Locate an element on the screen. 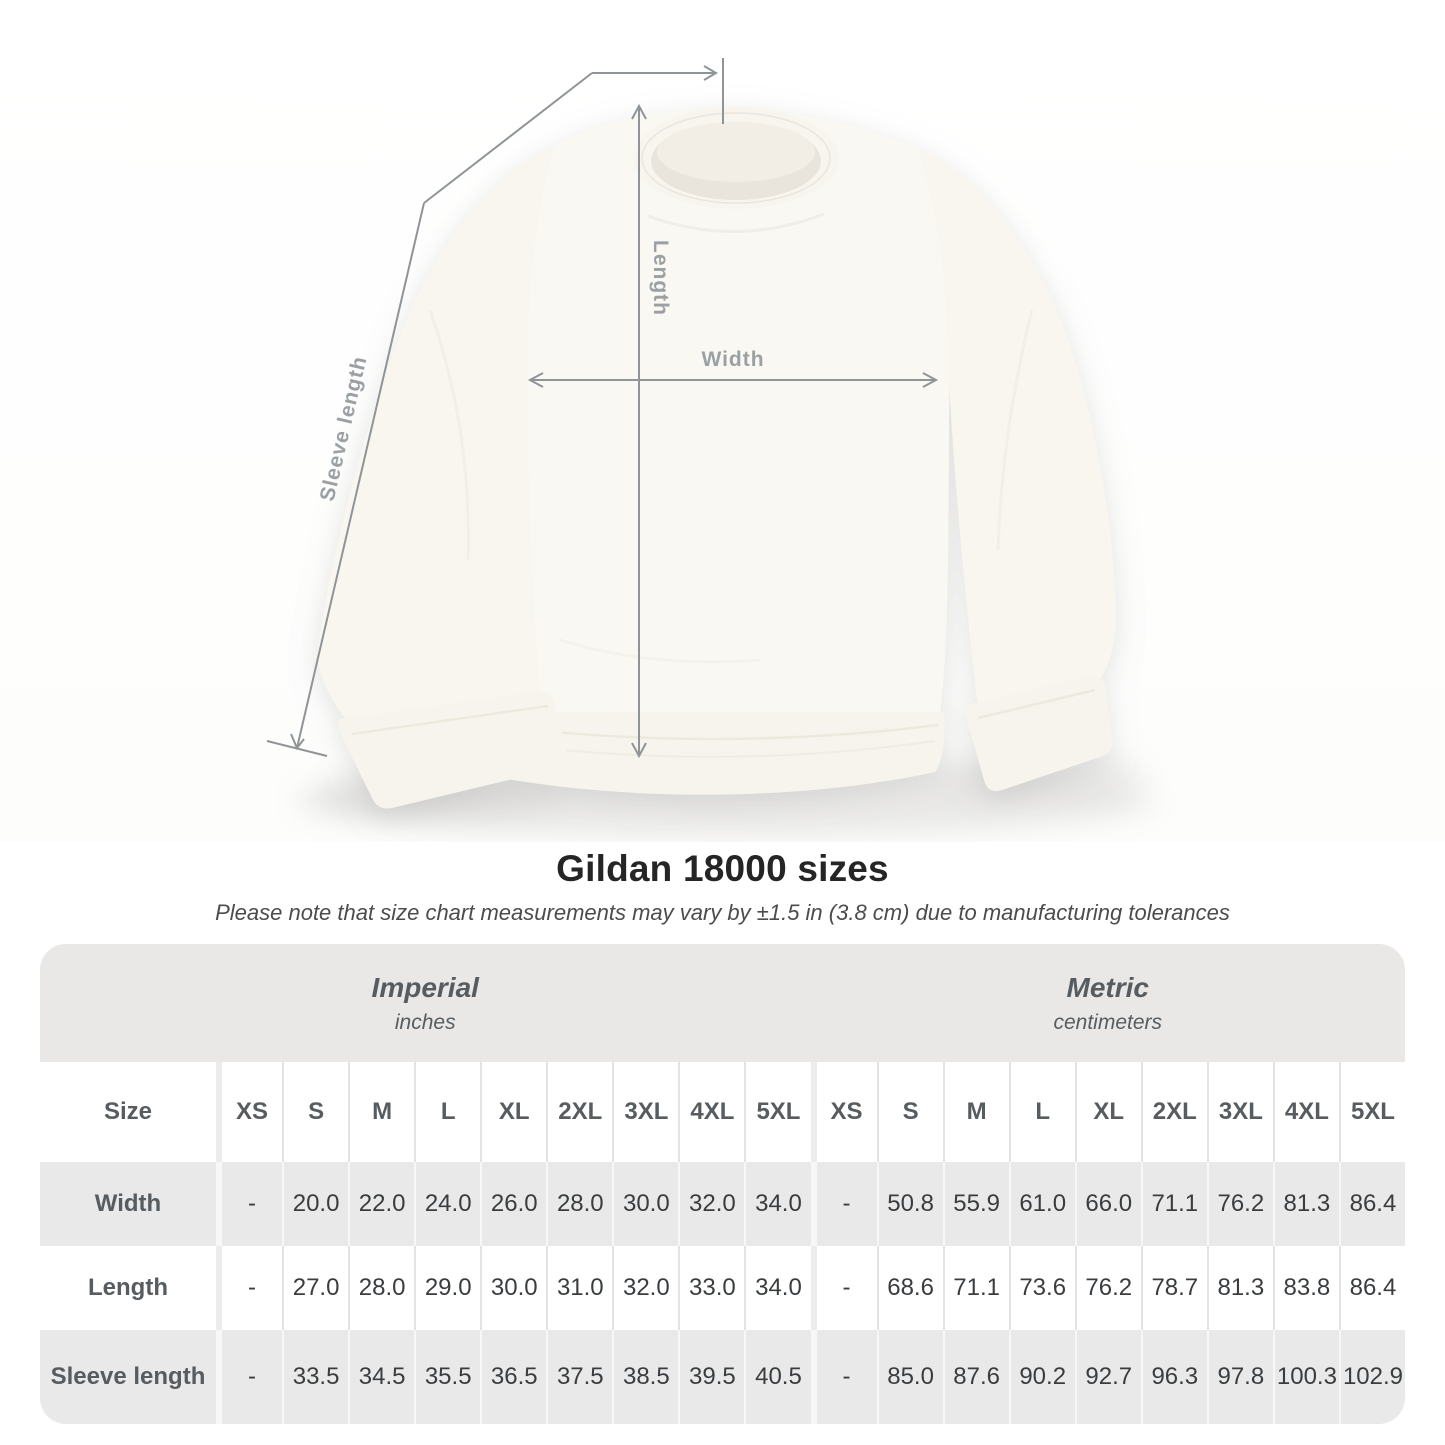  size-header-imperial-xs: XS is located at coordinates (249, 1112).